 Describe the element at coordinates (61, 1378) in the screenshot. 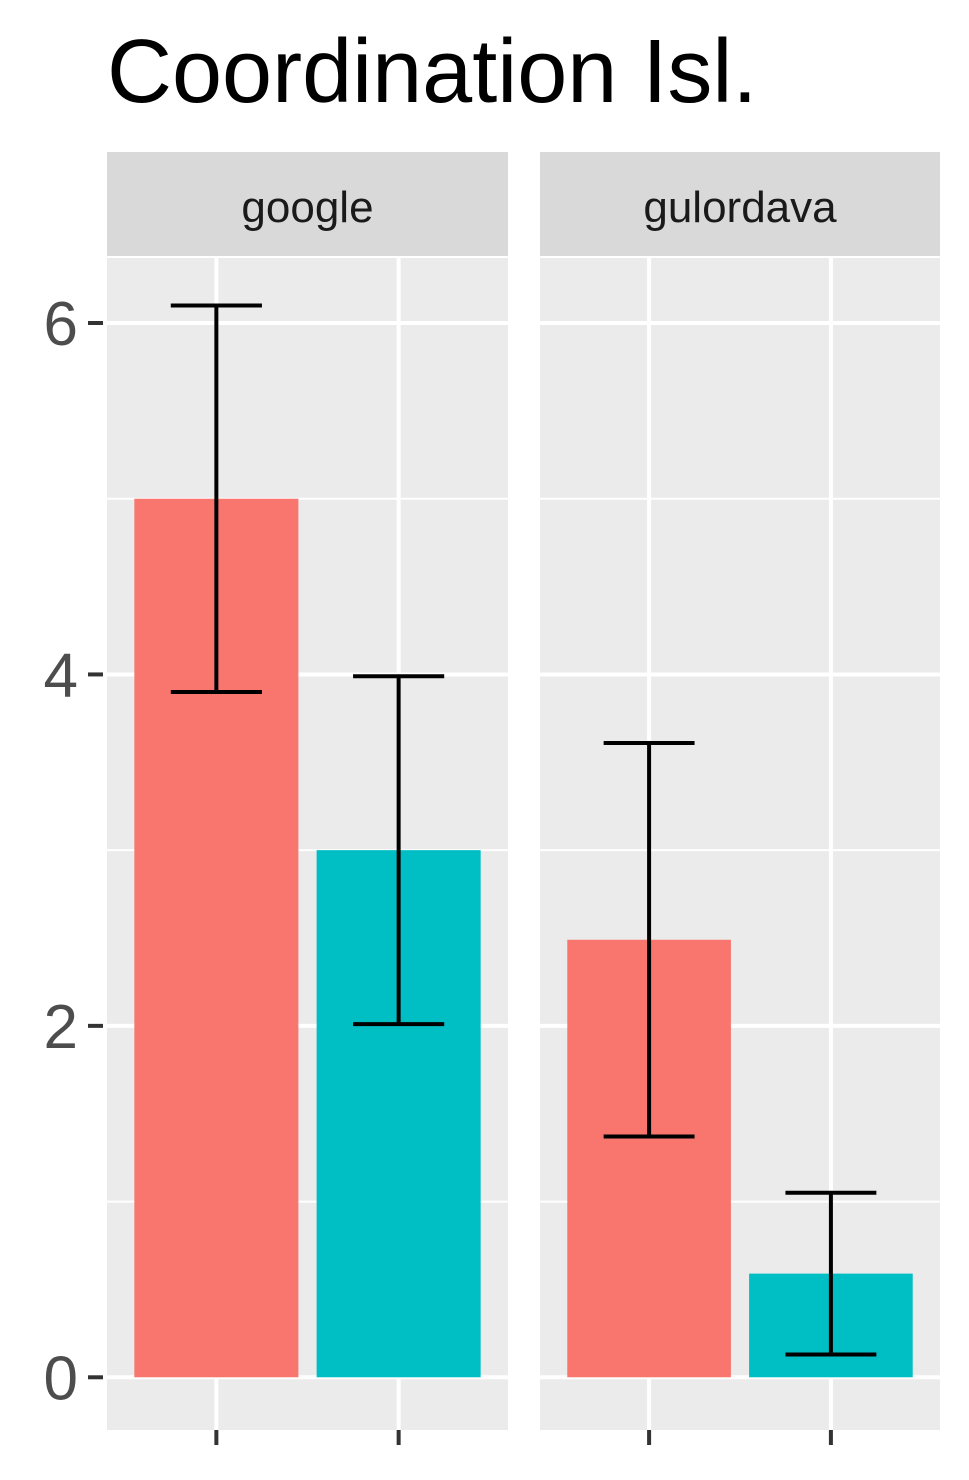

I see `y-tick-label: 0` at that location.